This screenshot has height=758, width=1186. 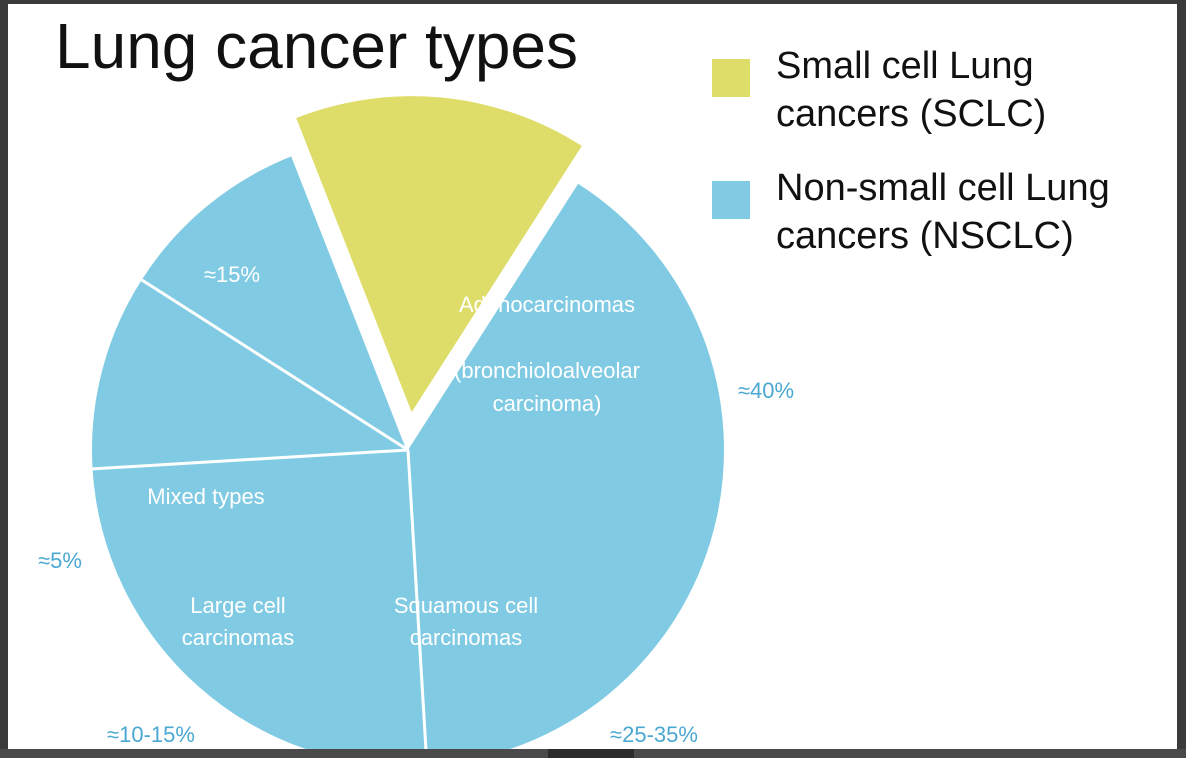 What do you see at coordinates (591, 753) in the screenshot?
I see `window-bottom-tab` at bounding box center [591, 753].